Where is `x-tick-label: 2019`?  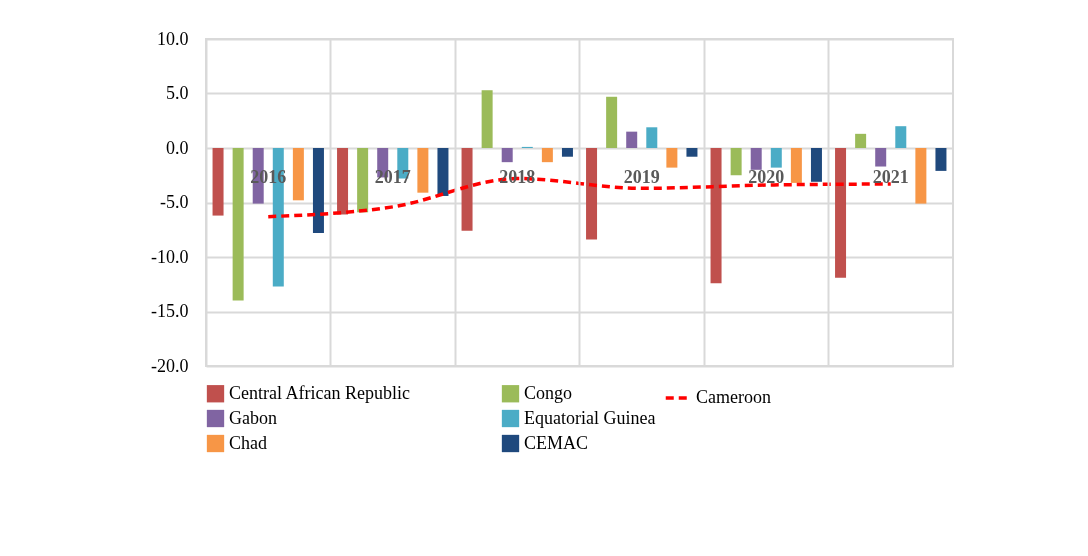 x-tick-label: 2019 is located at coordinates (641, 176).